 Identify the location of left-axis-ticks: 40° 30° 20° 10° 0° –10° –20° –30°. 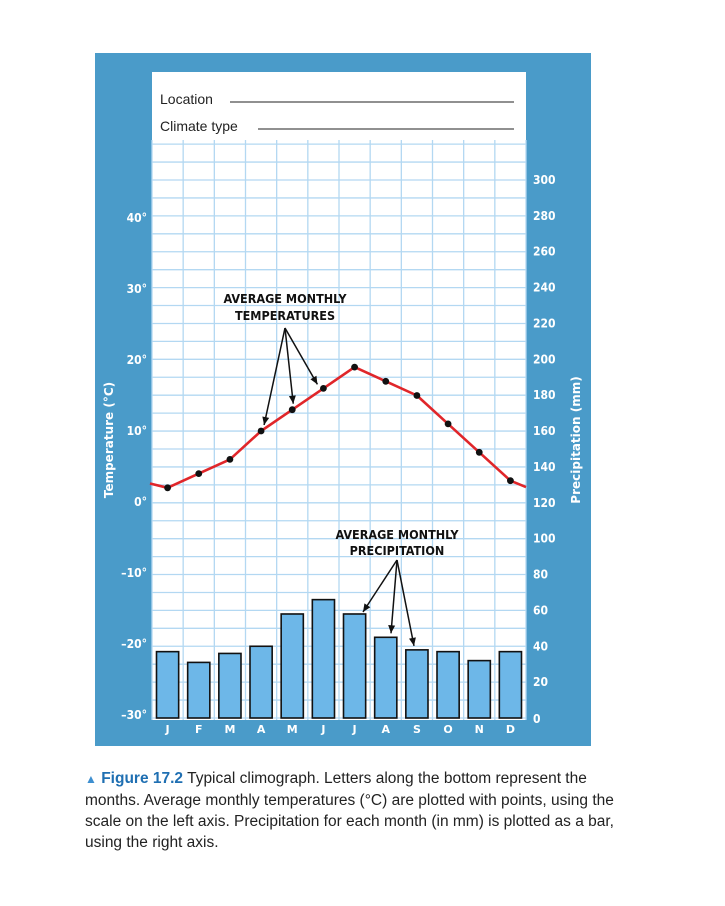
(134, 466).